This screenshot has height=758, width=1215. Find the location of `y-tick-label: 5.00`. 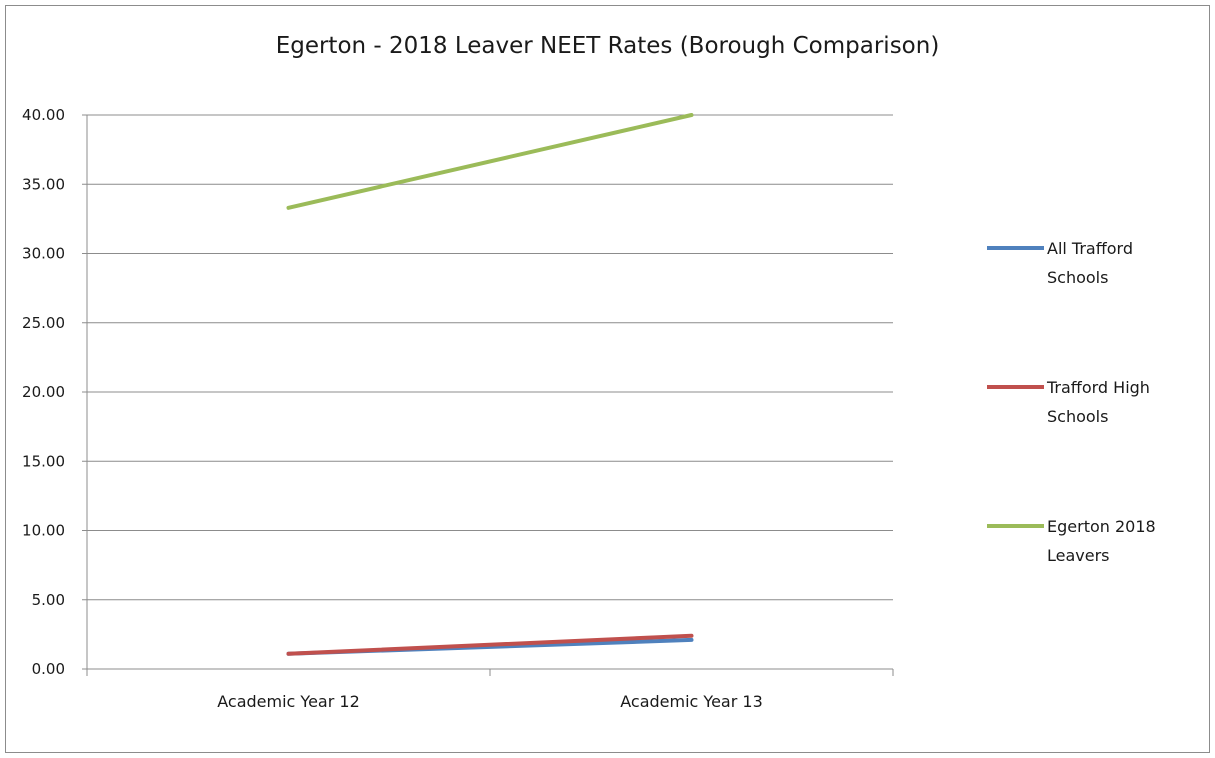

y-tick-label: 5.00 is located at coordinates (48, 600).